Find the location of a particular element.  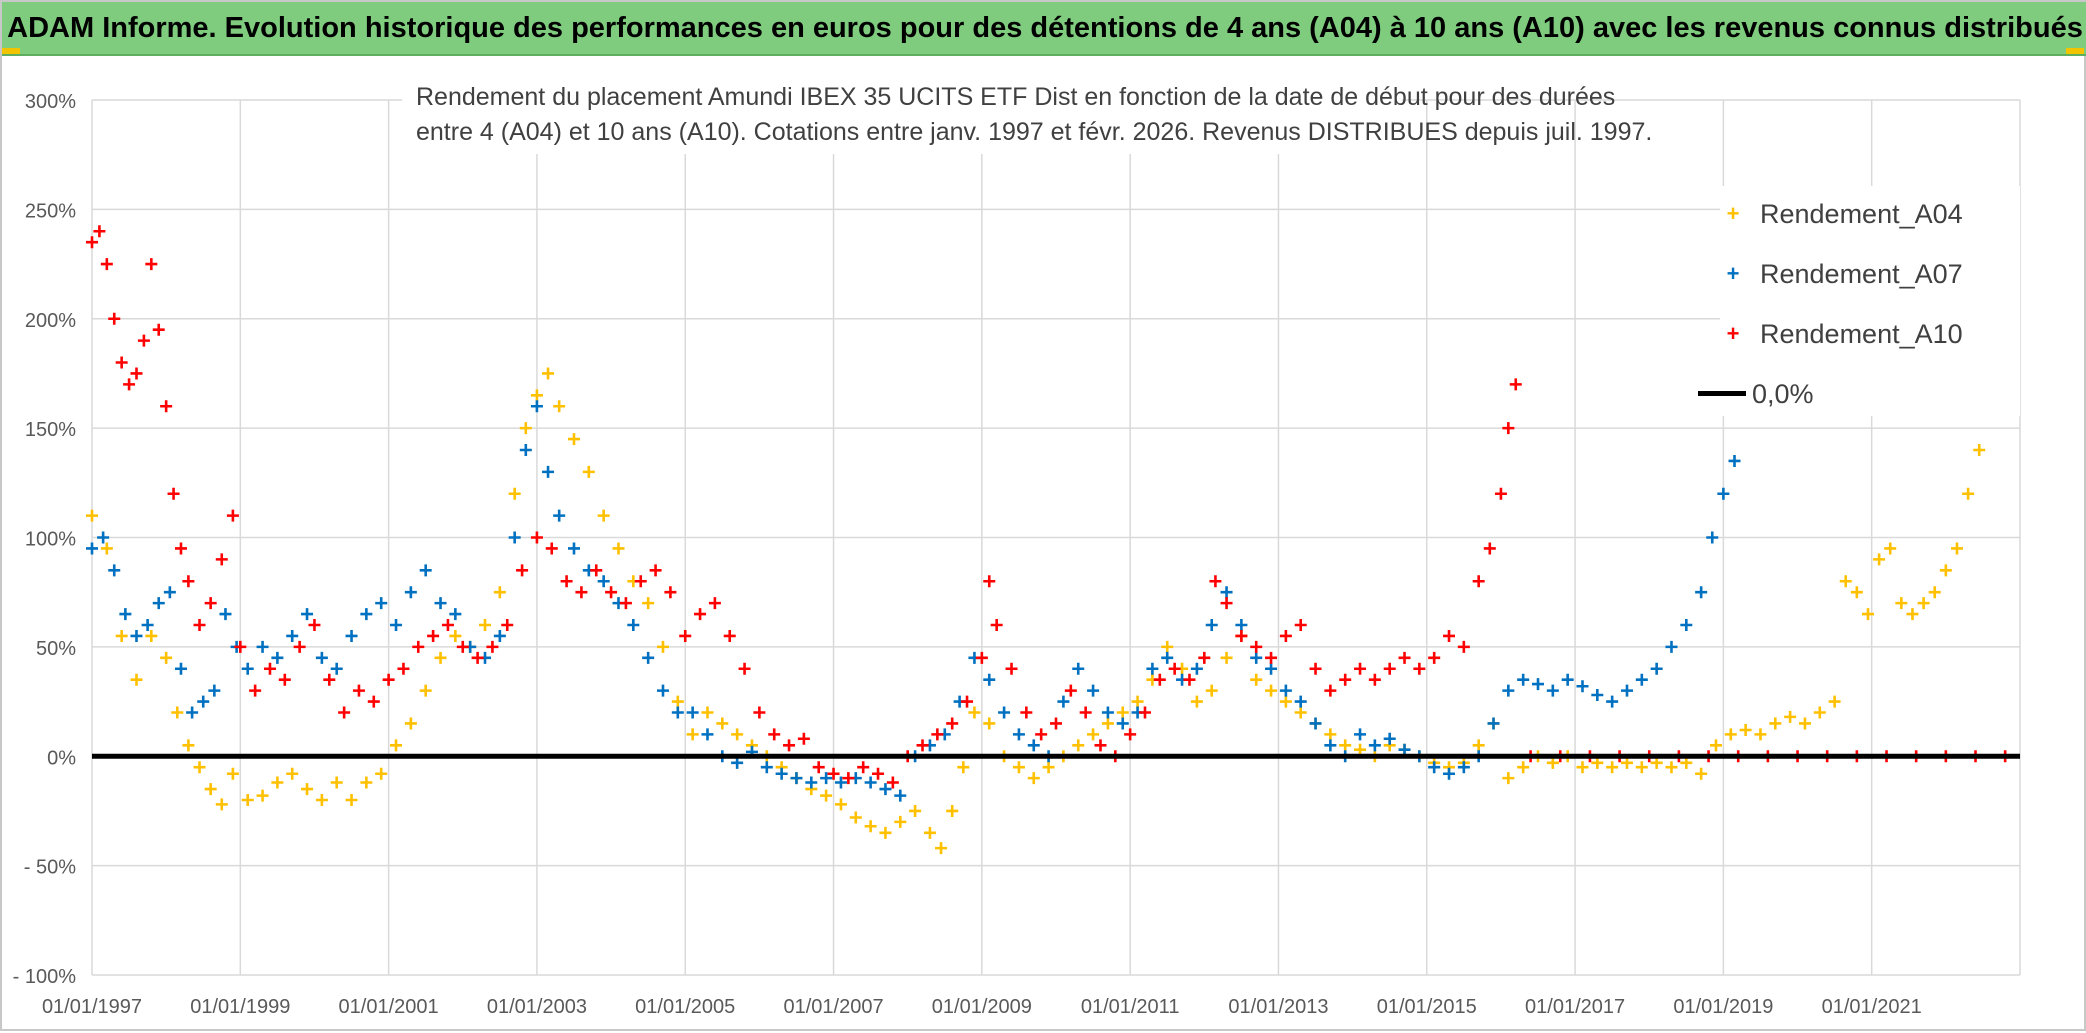

y-tick-label: 250% is located at coordinates (50, 211).